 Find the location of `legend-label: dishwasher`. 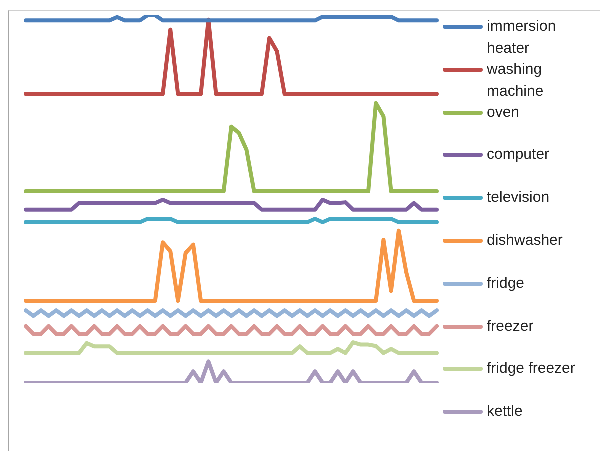

legend-label: dishwasher is located at coordinates (525, 241).